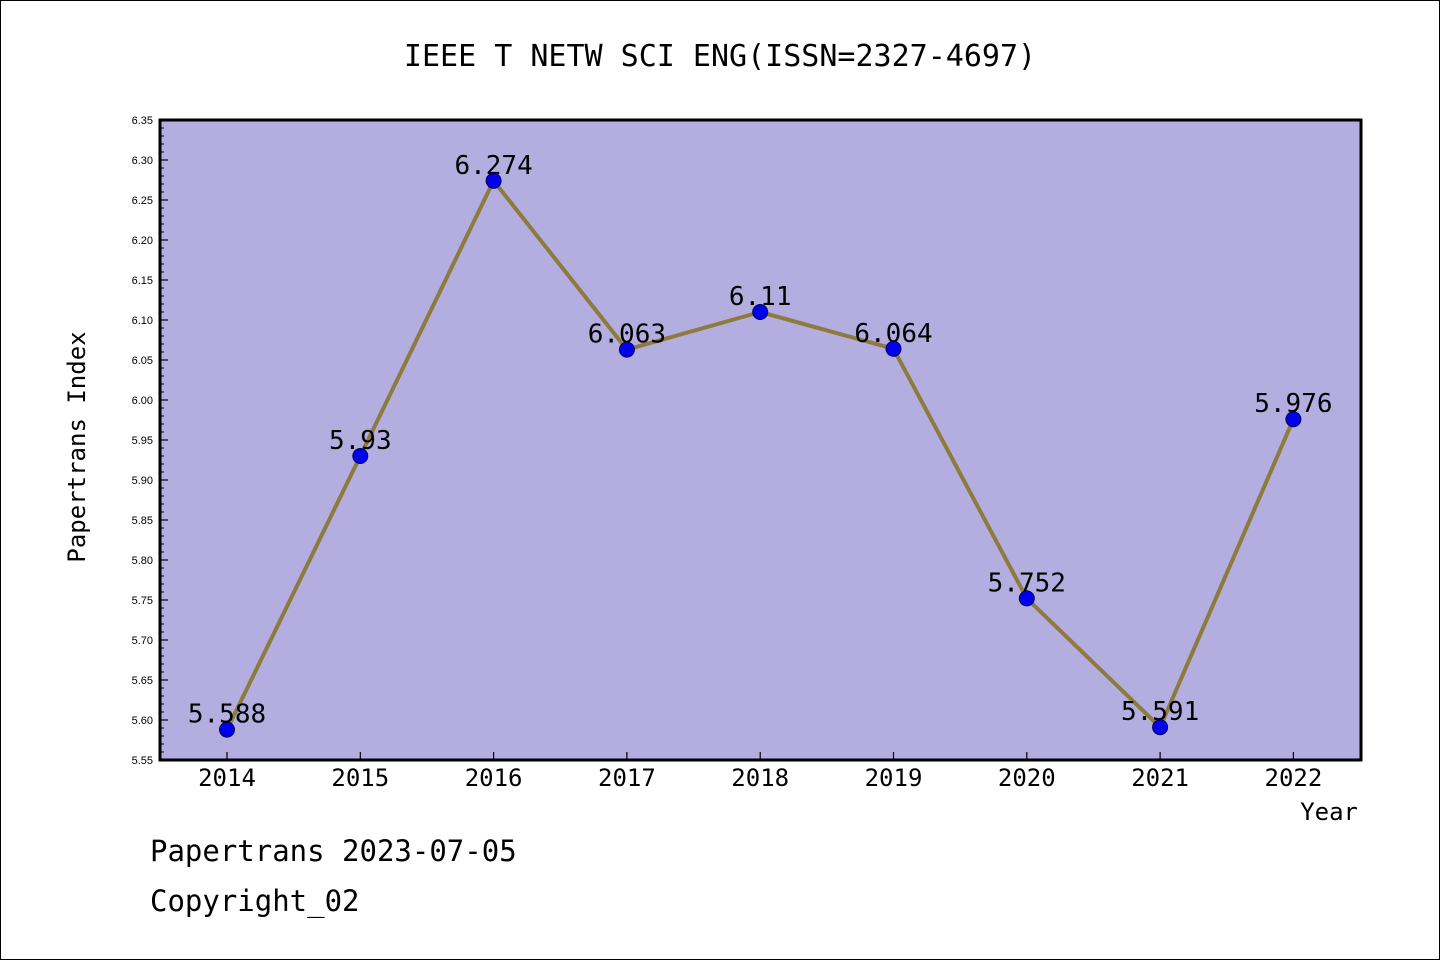 This screenshot has width=1440, height=960. Describe the element at coordinates (142, 561) in the screenshot. I see `y-tick-label: 5.80` at that location.